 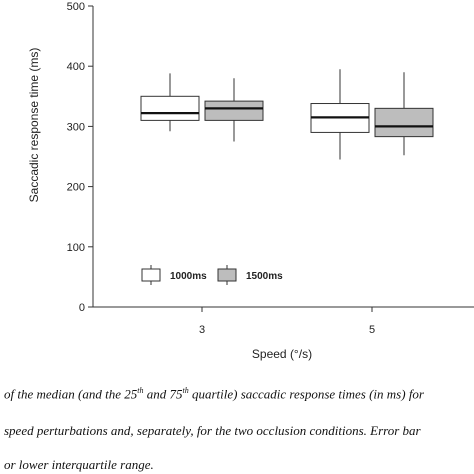 What do you see at coordinates (282, 354) in the screenshot?
I see `x-axis-label: Speed (°/s)` at bounding box center [282, 354].